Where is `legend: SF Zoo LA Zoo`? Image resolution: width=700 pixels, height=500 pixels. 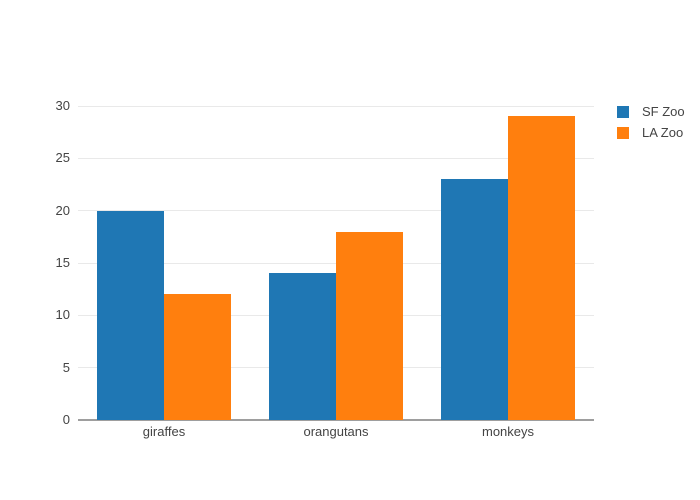 legend: SF Zoo LA Zoo is located at coordinates (651, 122).